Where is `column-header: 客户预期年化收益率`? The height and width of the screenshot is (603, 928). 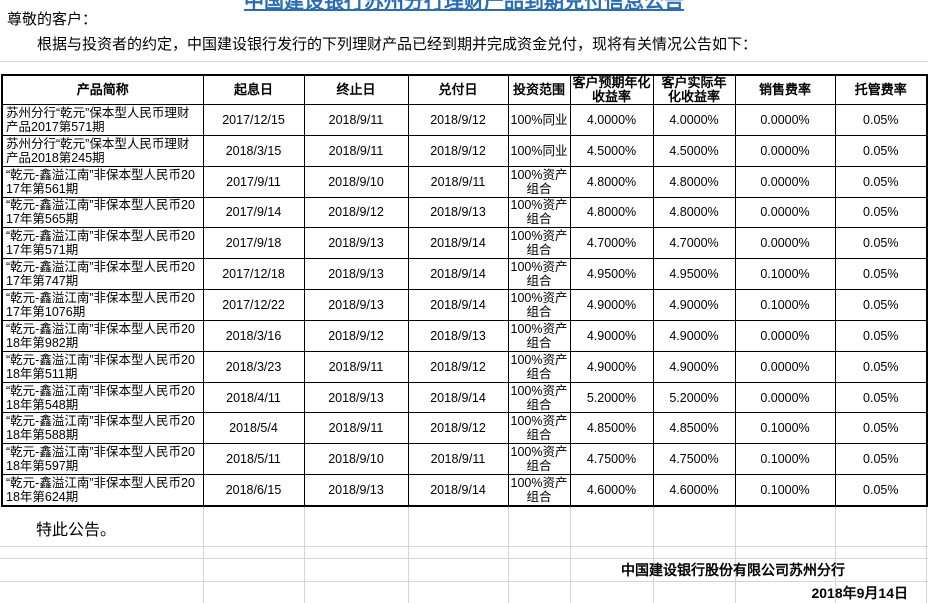 column-header: 客户预期年化收益率 is located at coordinates (611, 89).